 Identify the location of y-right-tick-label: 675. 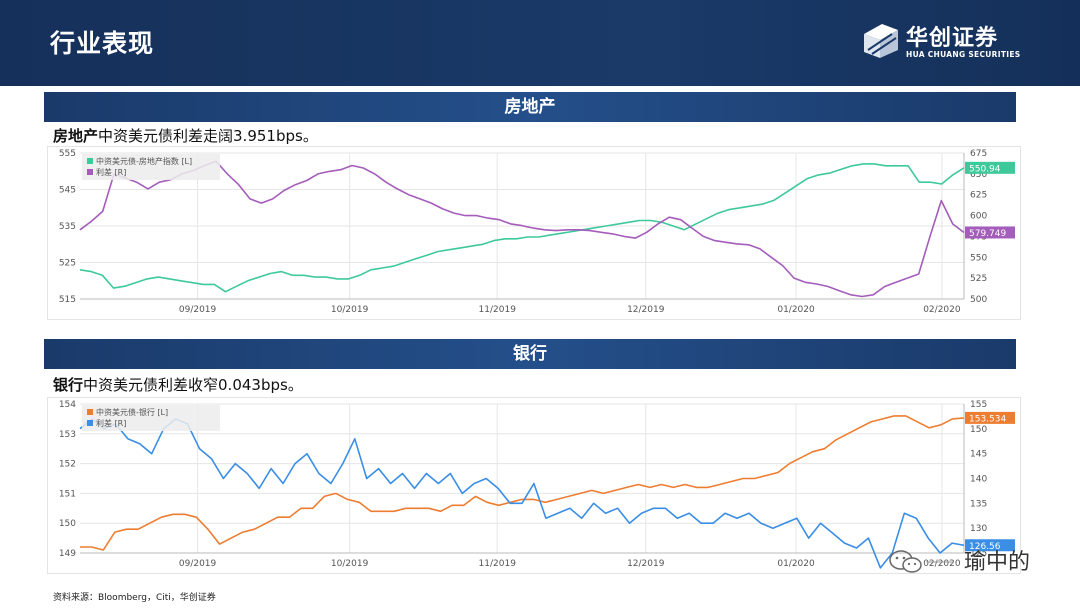
(978, 154).